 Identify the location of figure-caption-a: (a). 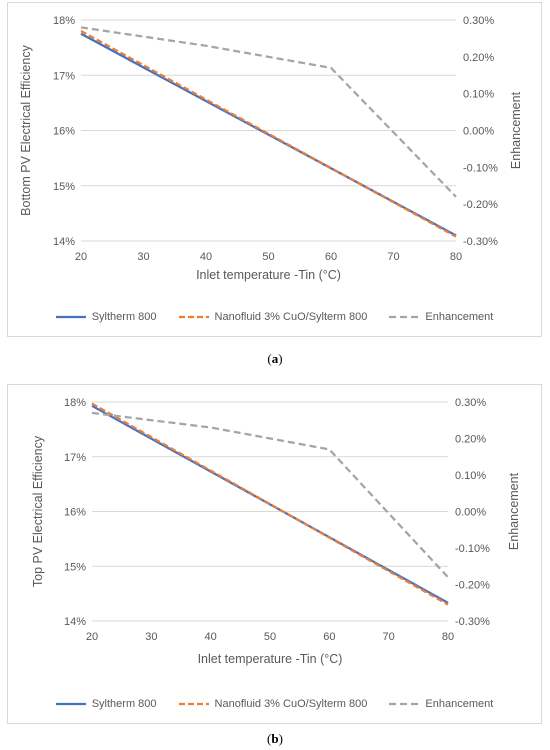
(275, 359).